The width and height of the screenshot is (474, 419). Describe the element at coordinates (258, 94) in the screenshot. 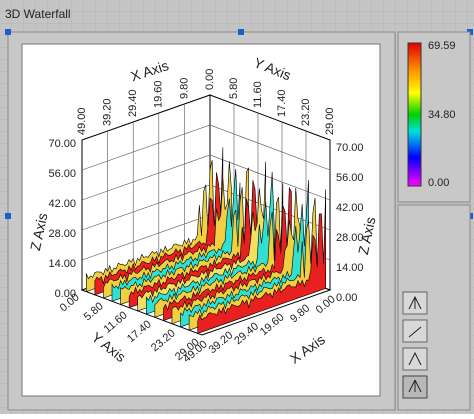

I see `y-tick-label: 11.60` at that location.